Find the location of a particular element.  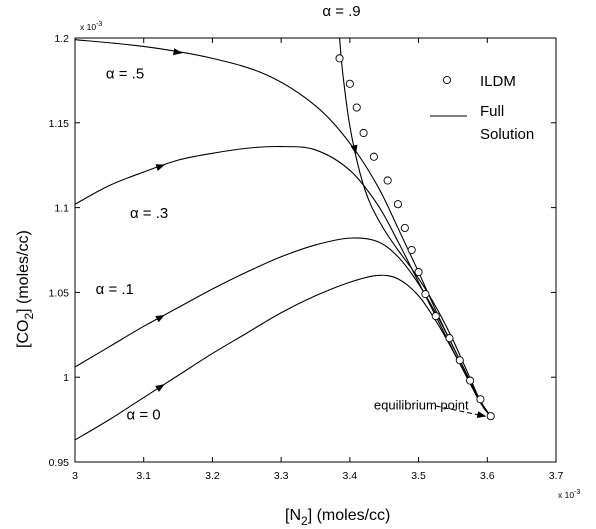

y-axis-label-main: [CO is located at coordinates (23, 334).